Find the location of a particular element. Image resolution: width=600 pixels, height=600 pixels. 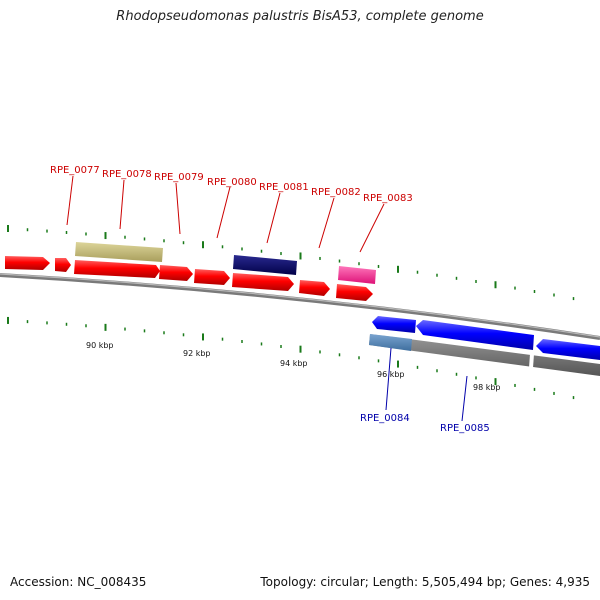

gene-label-rpe-0077: RPE_0077 is located at coordinates (75, 170).